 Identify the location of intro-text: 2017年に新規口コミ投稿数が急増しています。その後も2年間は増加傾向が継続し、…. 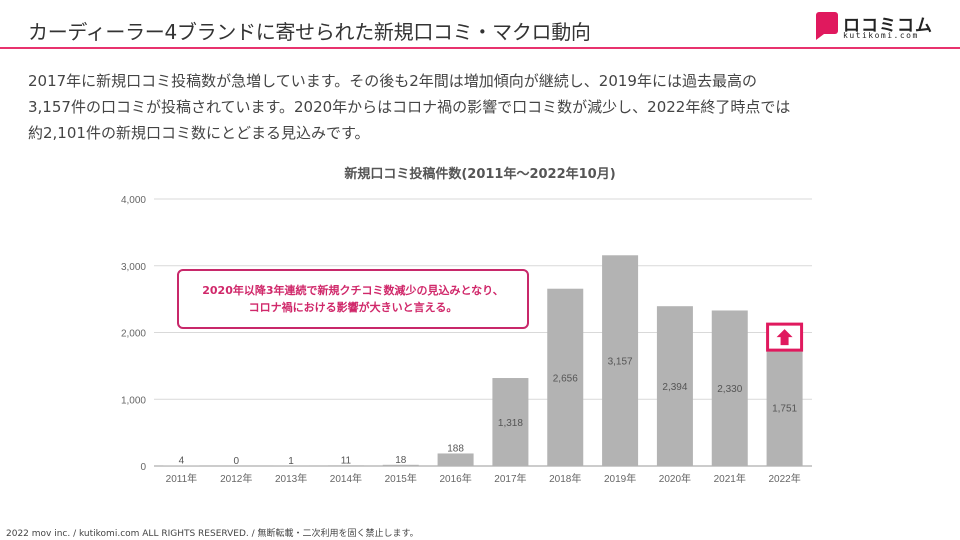
(478, 107).